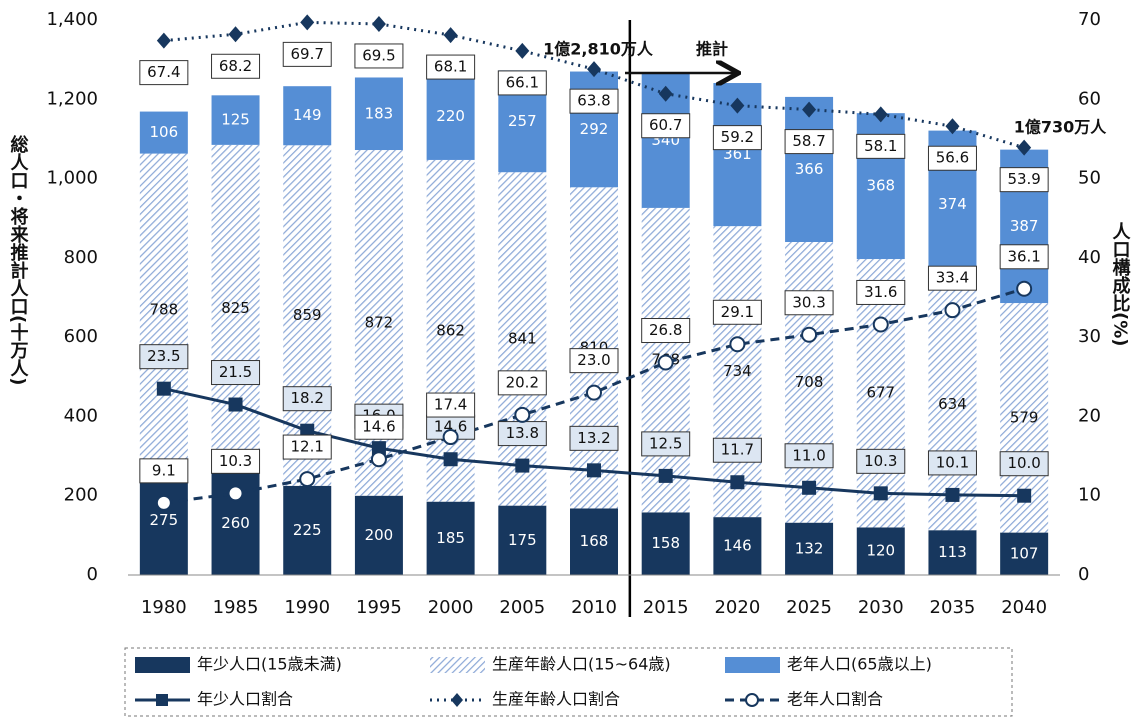 This screenshot has width=1136, height=720. What do you see at coordinates (880, 393) in the screenshot?
I see `bar-value-label: 677` at bounding box center [880, 393].